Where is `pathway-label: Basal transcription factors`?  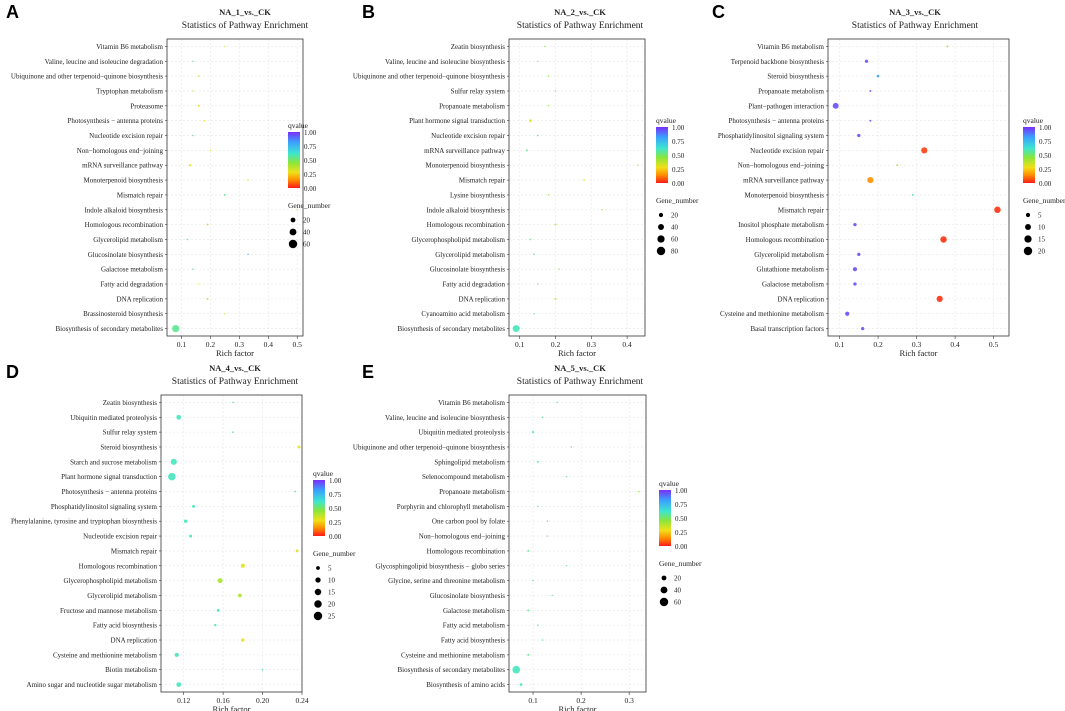 pathway-label: Basal transcription factors is located at coordinates (788, 329).